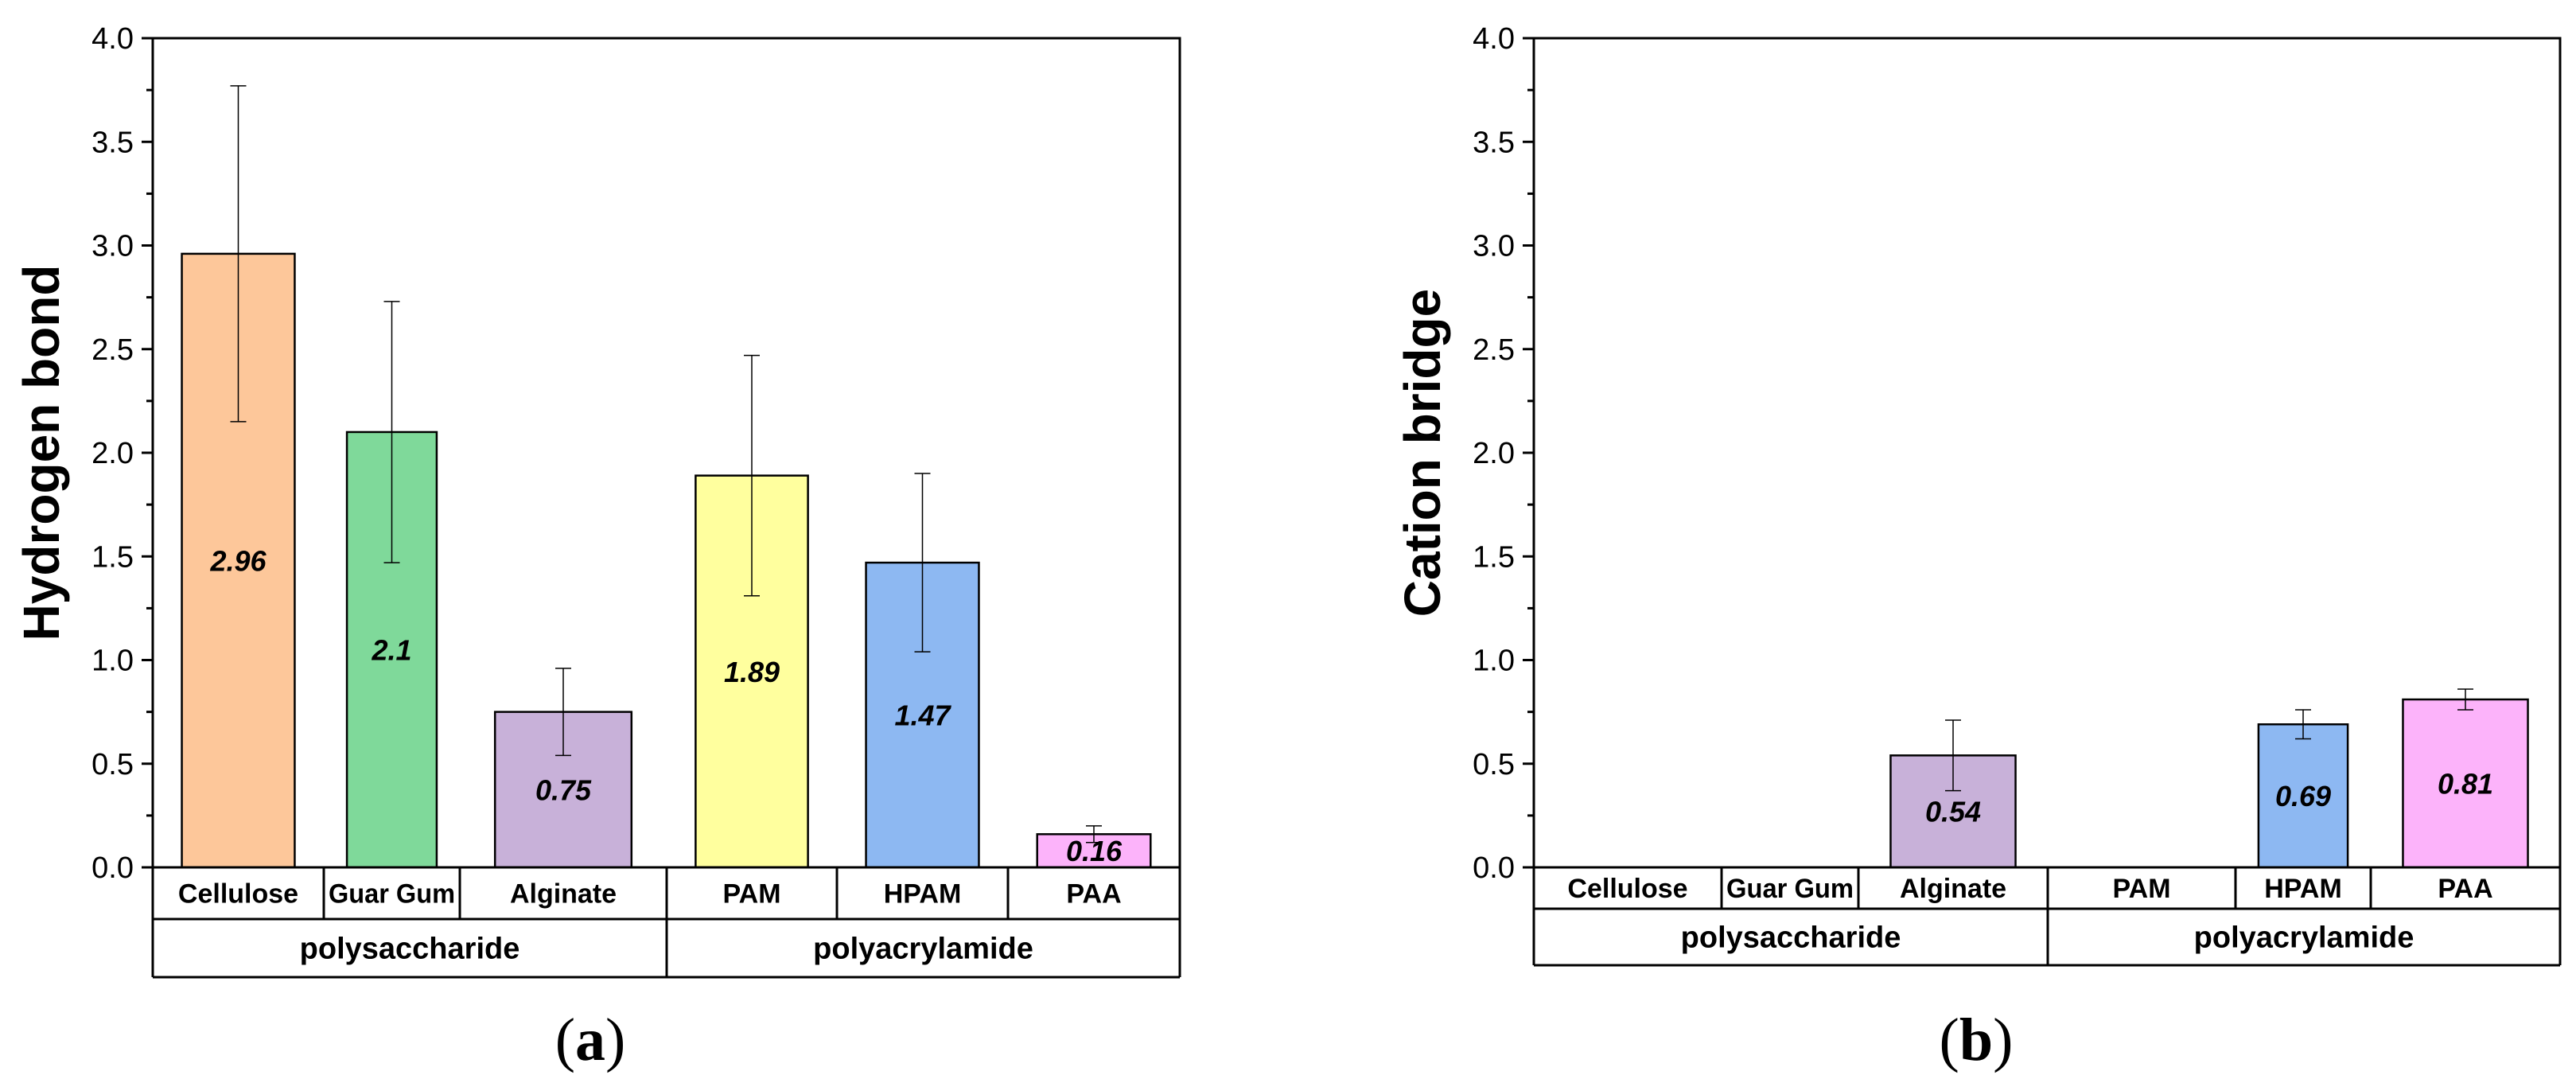 This screenshot has height=1083, width=2576. Describe the element at coordinates (391, 649) in the screenshot. I see `data-label: 2.1` at that location.